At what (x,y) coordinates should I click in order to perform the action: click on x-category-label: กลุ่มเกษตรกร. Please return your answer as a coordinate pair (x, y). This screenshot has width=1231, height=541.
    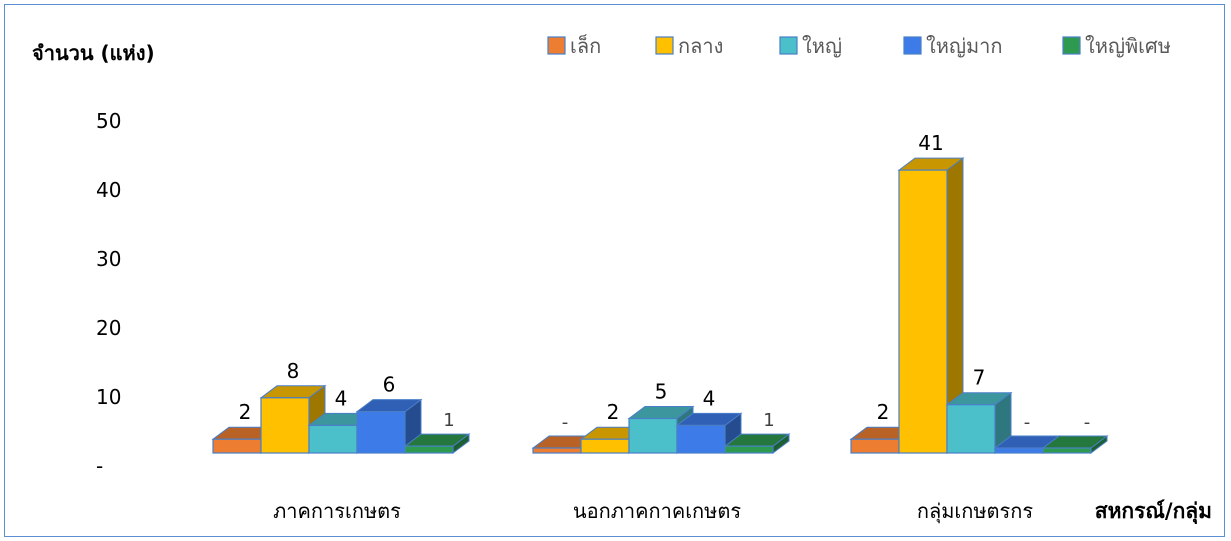
    Looking at the image, I should click on (975, 511).